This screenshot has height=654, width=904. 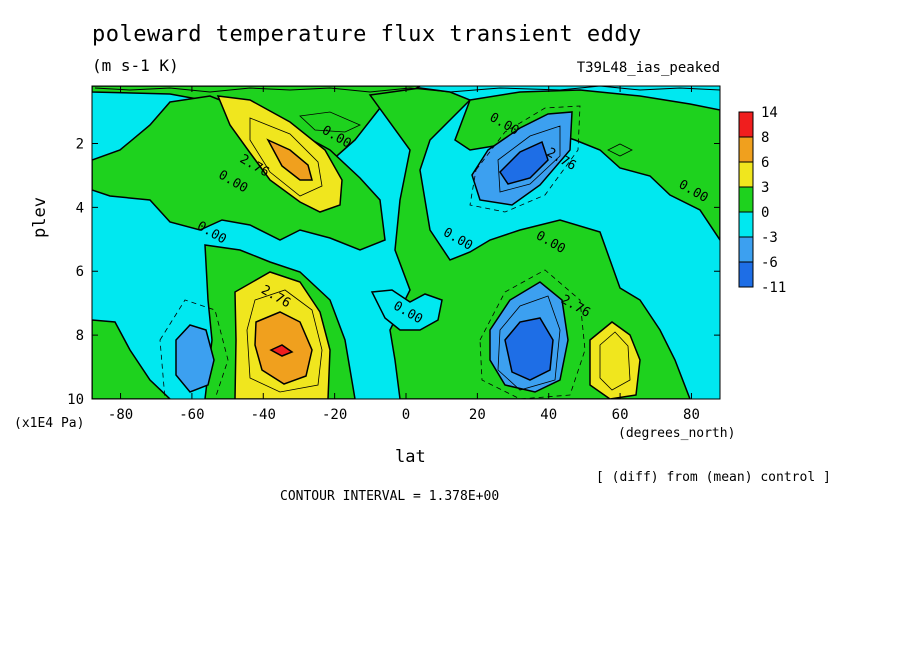 I want to click on fill-green-sh-edge, so click(x=132, y=359).